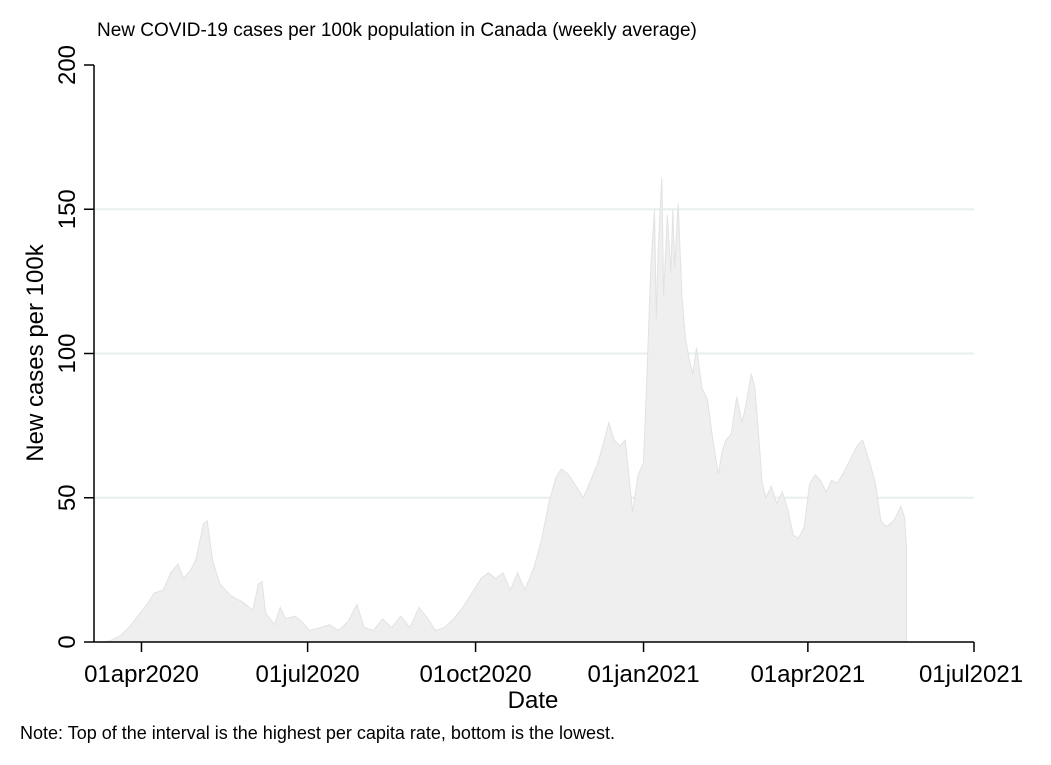 This screenshot has width=1051, height=765. I want to click on y-ticks: 0 50 100 150 200, so click(74, 347).